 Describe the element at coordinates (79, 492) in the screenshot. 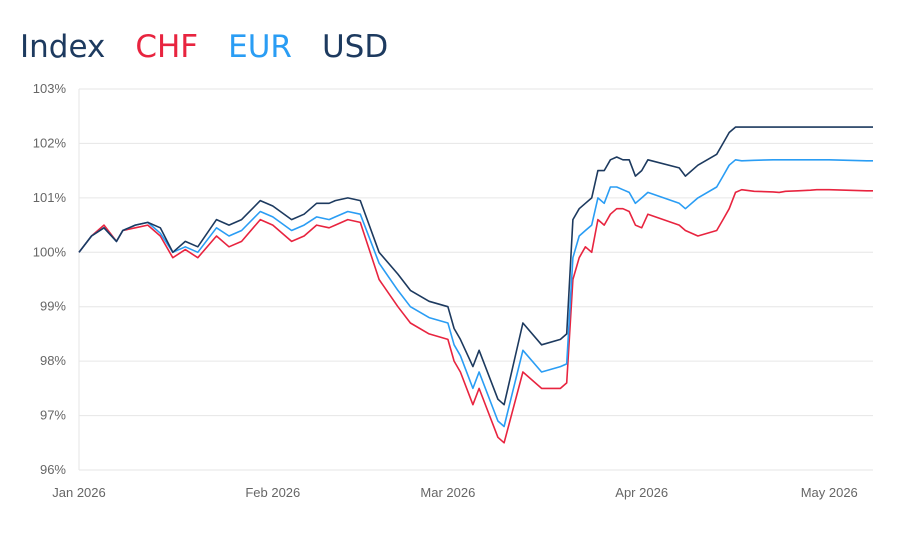

I see `x-tick-label: Jan 2026` at that location.